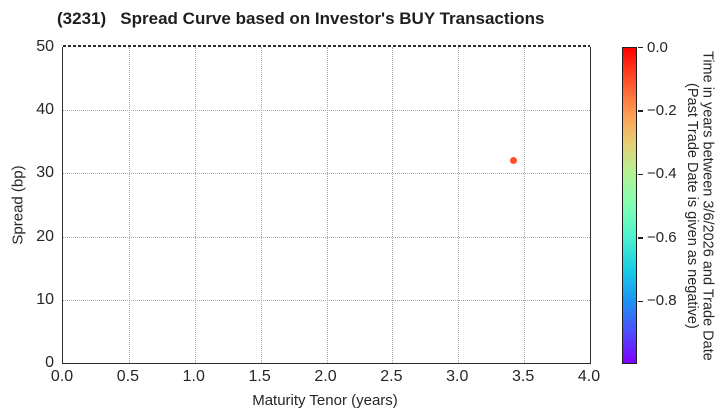  I want to click on x-axis-label: Maturity Tenor (years), so click(325, 400).